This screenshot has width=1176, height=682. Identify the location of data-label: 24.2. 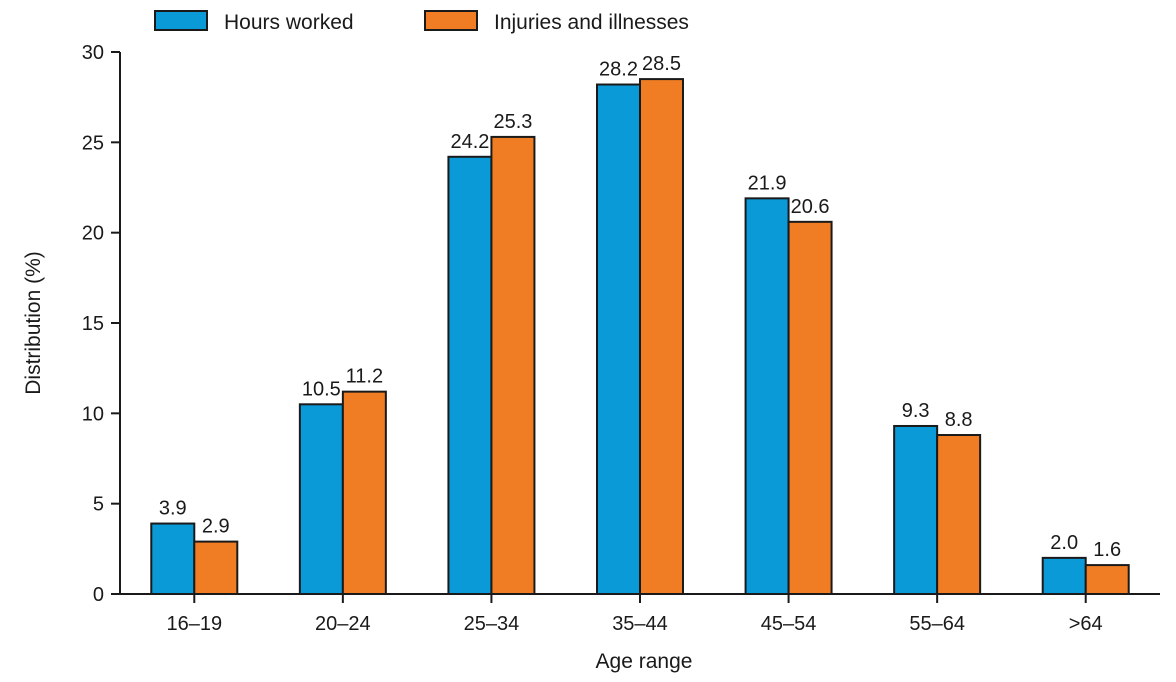
(469, 142).